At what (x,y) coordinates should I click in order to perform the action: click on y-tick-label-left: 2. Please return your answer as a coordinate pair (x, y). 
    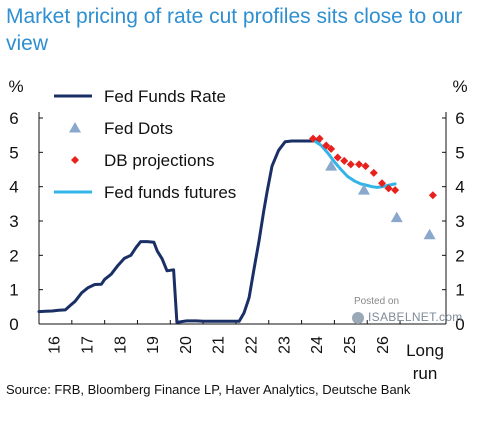
    Looking at the image, I should click on (13, 255).